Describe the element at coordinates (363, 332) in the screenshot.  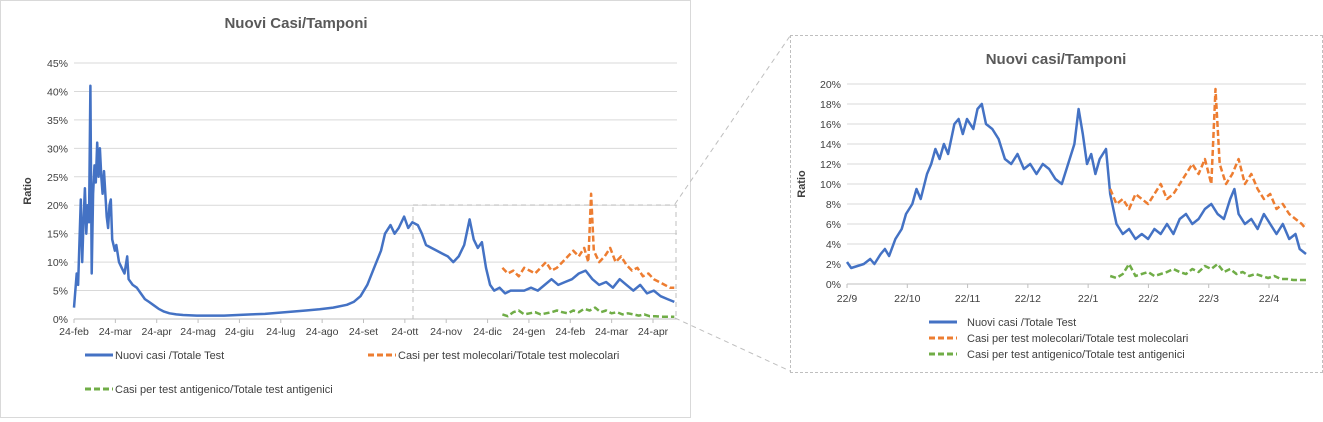
I see `x-tick-label: 24-set` at that location.